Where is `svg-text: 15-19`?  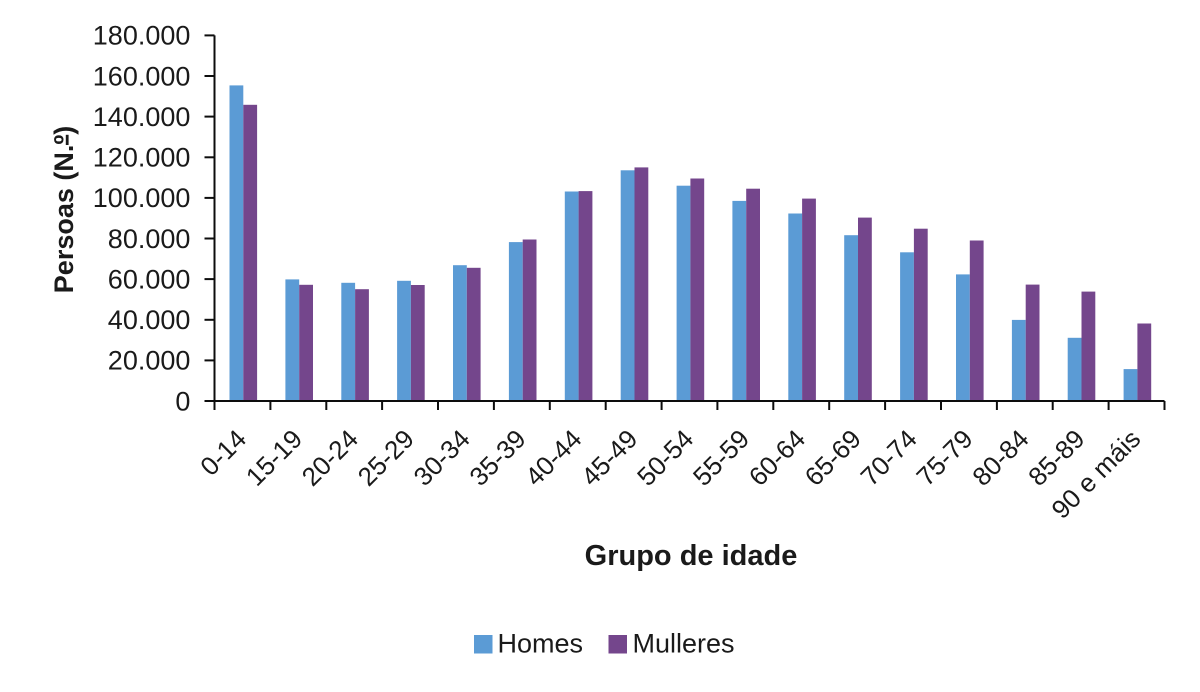
svg-text: 15-19 is located at coordinates (274, 458).